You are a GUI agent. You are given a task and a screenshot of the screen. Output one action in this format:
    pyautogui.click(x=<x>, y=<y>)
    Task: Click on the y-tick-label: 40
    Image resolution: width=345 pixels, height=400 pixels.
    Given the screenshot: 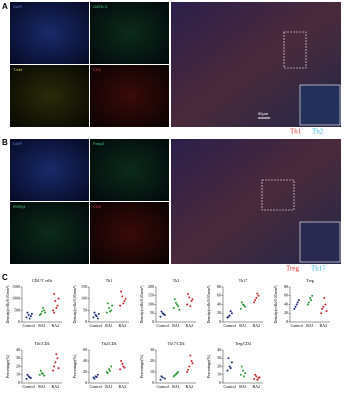 What is the action you would take?
    pyautogui.click(x=286, y=303)
    